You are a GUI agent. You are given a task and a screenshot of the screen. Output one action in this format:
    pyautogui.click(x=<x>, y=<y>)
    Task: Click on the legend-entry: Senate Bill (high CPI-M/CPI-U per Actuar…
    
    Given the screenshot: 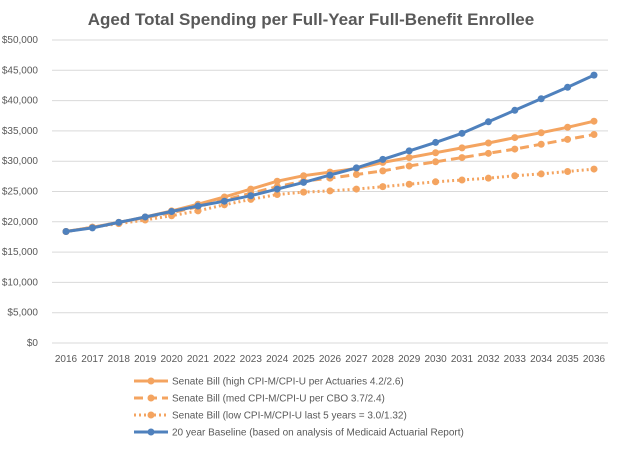 What is the action you would take?
    pyautogui.click(x=269, y=382)
    